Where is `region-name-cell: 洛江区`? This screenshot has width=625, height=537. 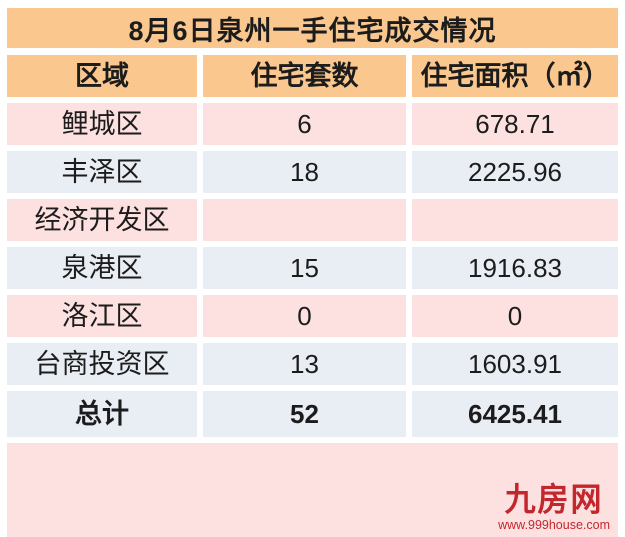
region-name-cell: 洛江区 is located at coordinates (102, 316).